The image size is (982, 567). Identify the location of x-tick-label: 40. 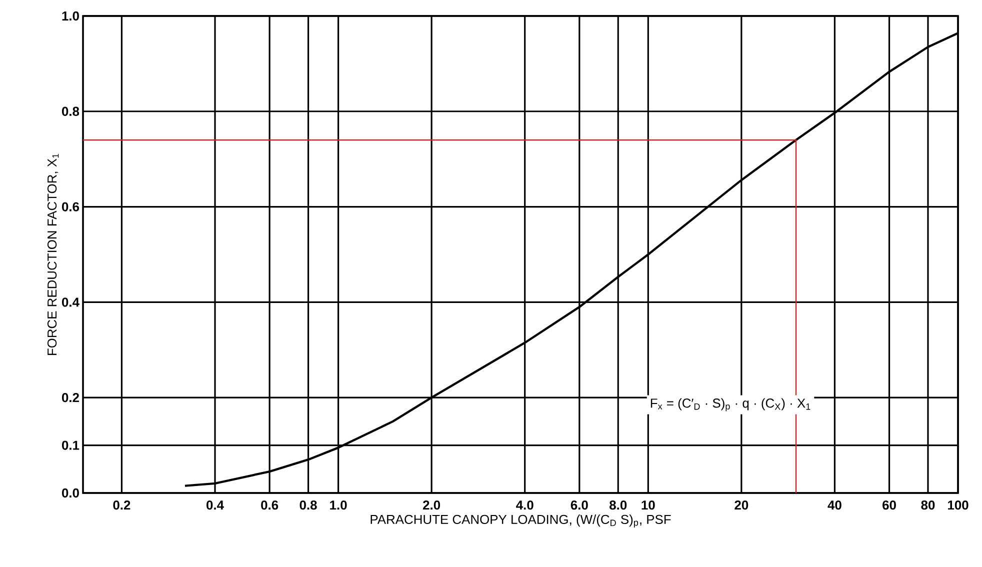
(835, 505).